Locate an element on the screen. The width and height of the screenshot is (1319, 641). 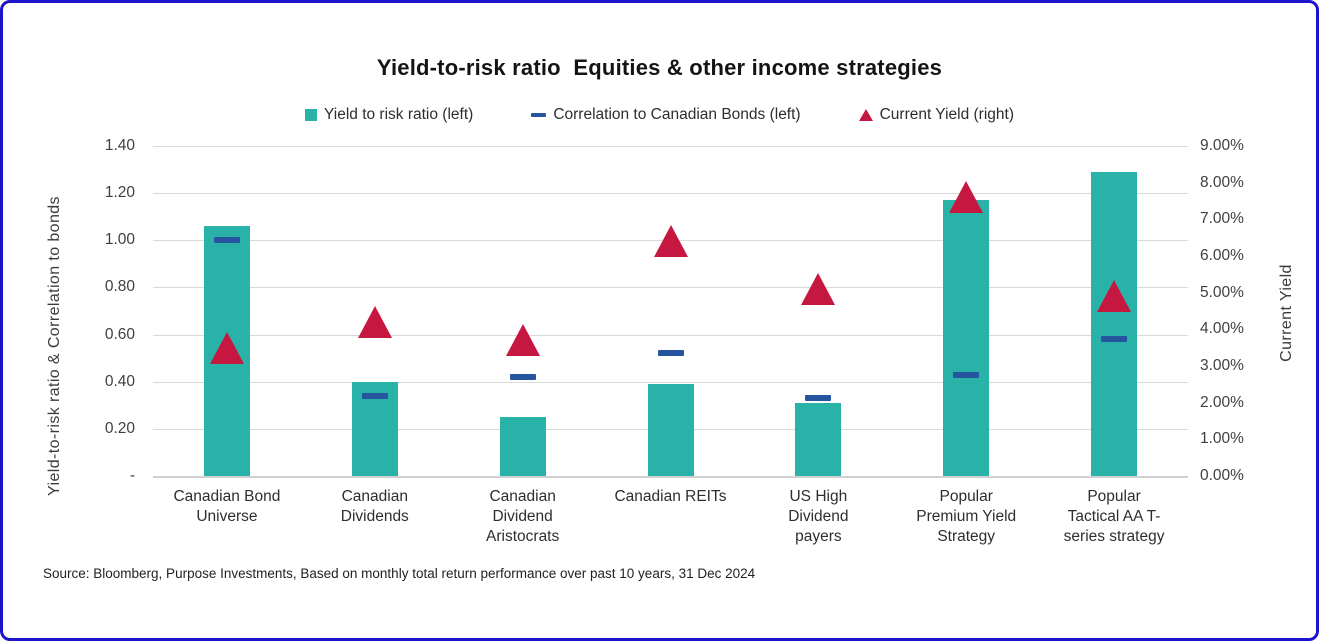
category-label: US High Dividend payers is located at coordinates (818, 517).